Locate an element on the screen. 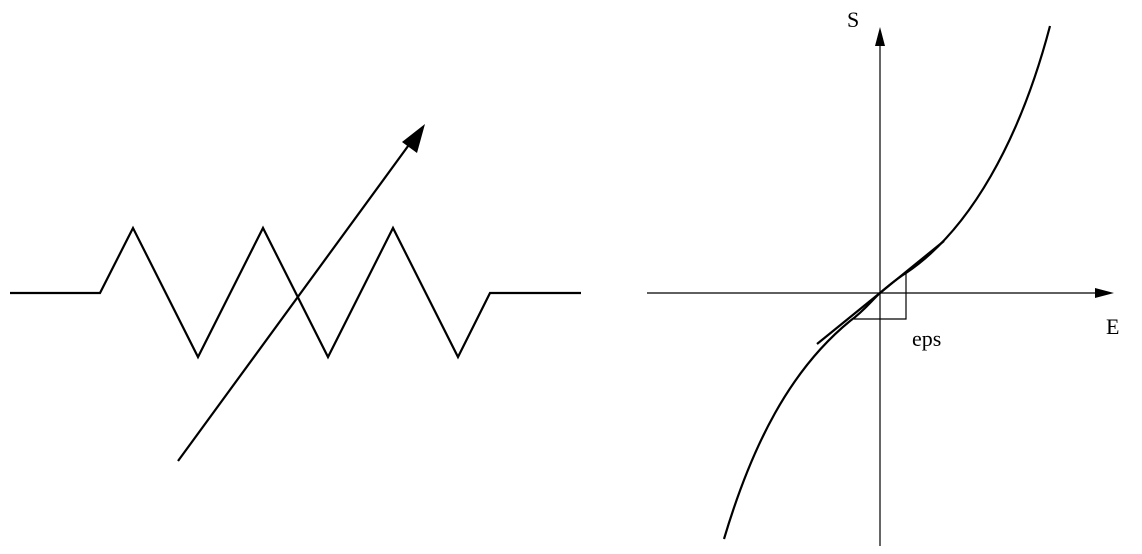  y-axis-arrowhead is located at coordinates (880, 36).